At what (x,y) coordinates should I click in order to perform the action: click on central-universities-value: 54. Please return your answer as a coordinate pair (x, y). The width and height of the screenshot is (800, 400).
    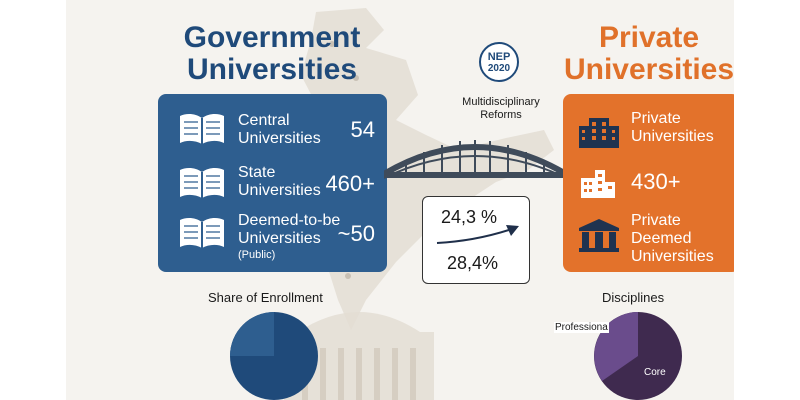
    Looking at the image, I should click on (362, 129).